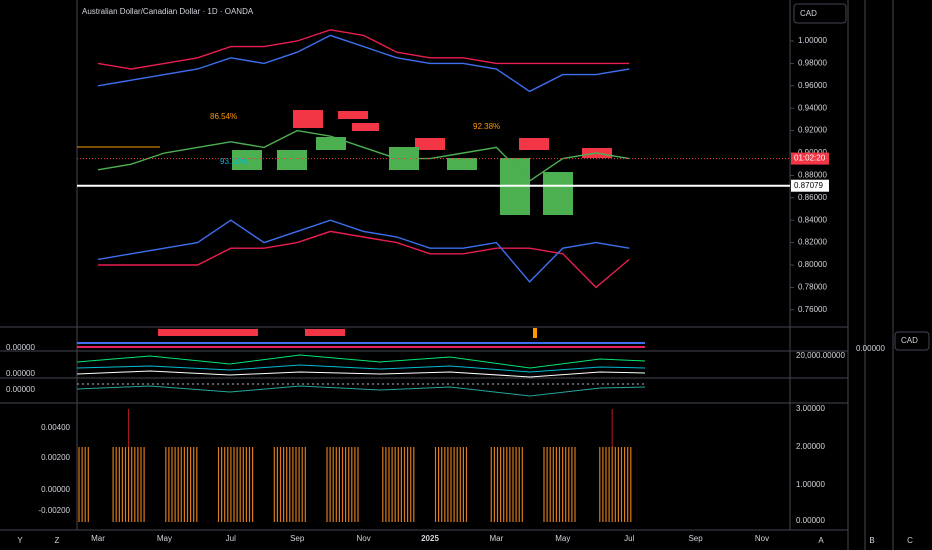 This screenshot has width=932, height=550. I want to click on y-tick-label: 0.76000, so click(812, 309).